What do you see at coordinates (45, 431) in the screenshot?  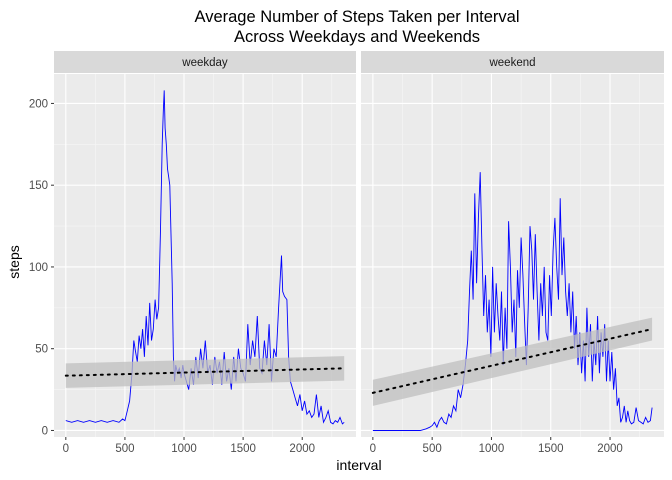 I see `y-tick-label: 0` at bounding box center [45, 431].